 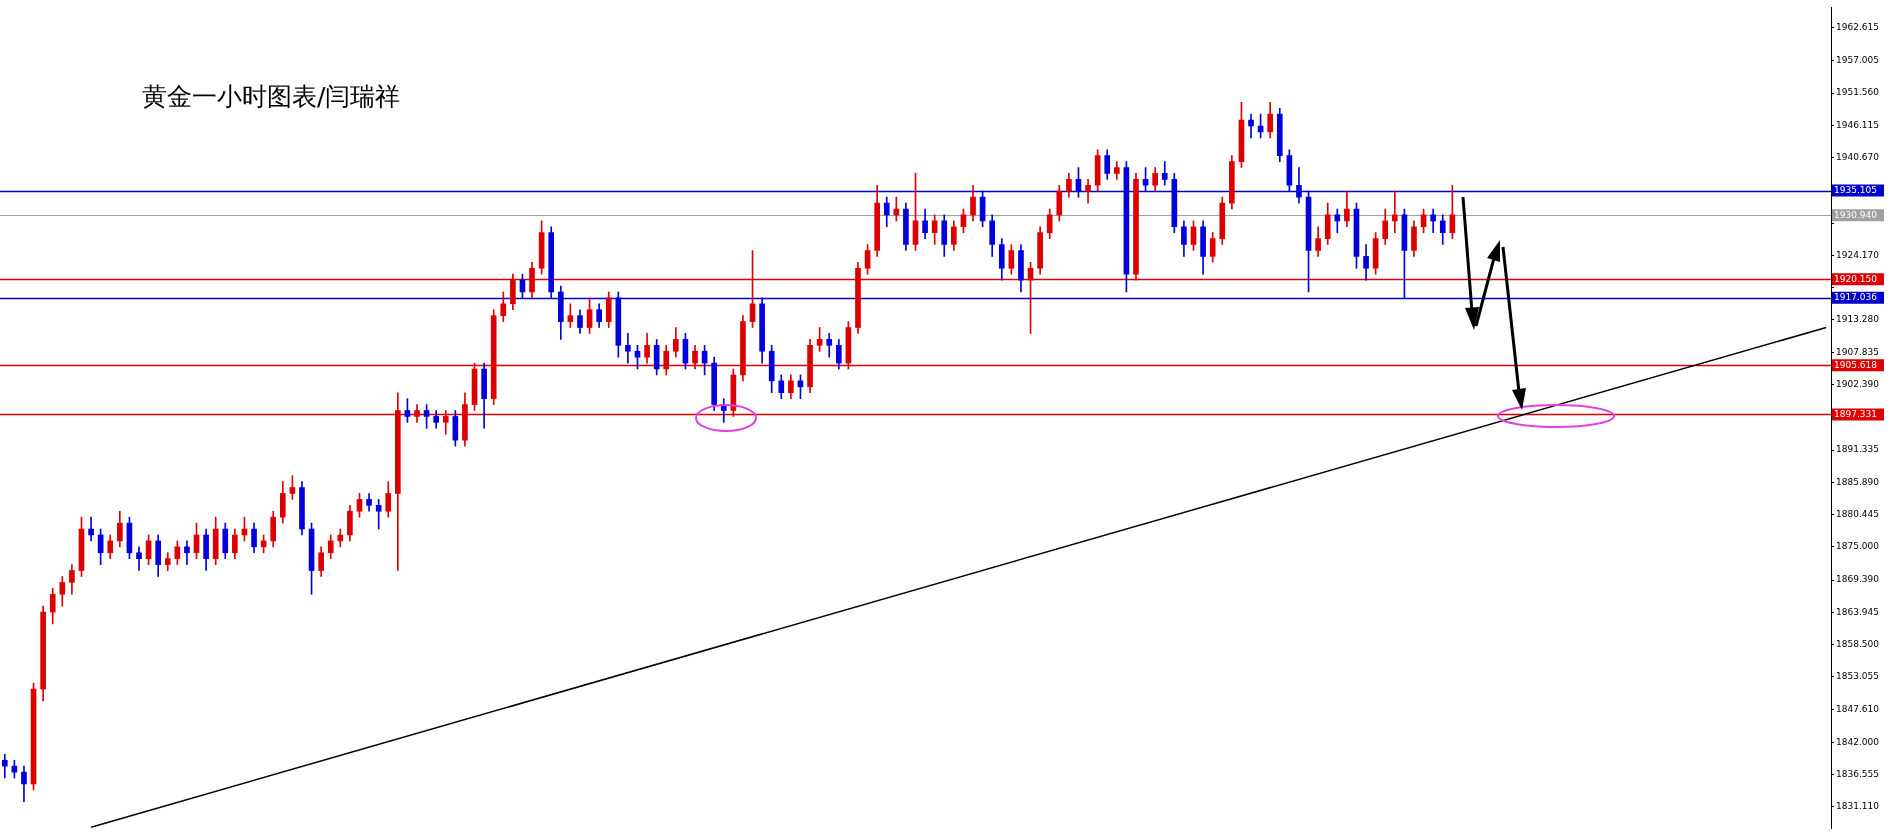 What do you see at coordinates (271, 97) in the screenshot?
I see `text: 黄金一小时图表/闫瑞祥` at bounding box center [271, 97].